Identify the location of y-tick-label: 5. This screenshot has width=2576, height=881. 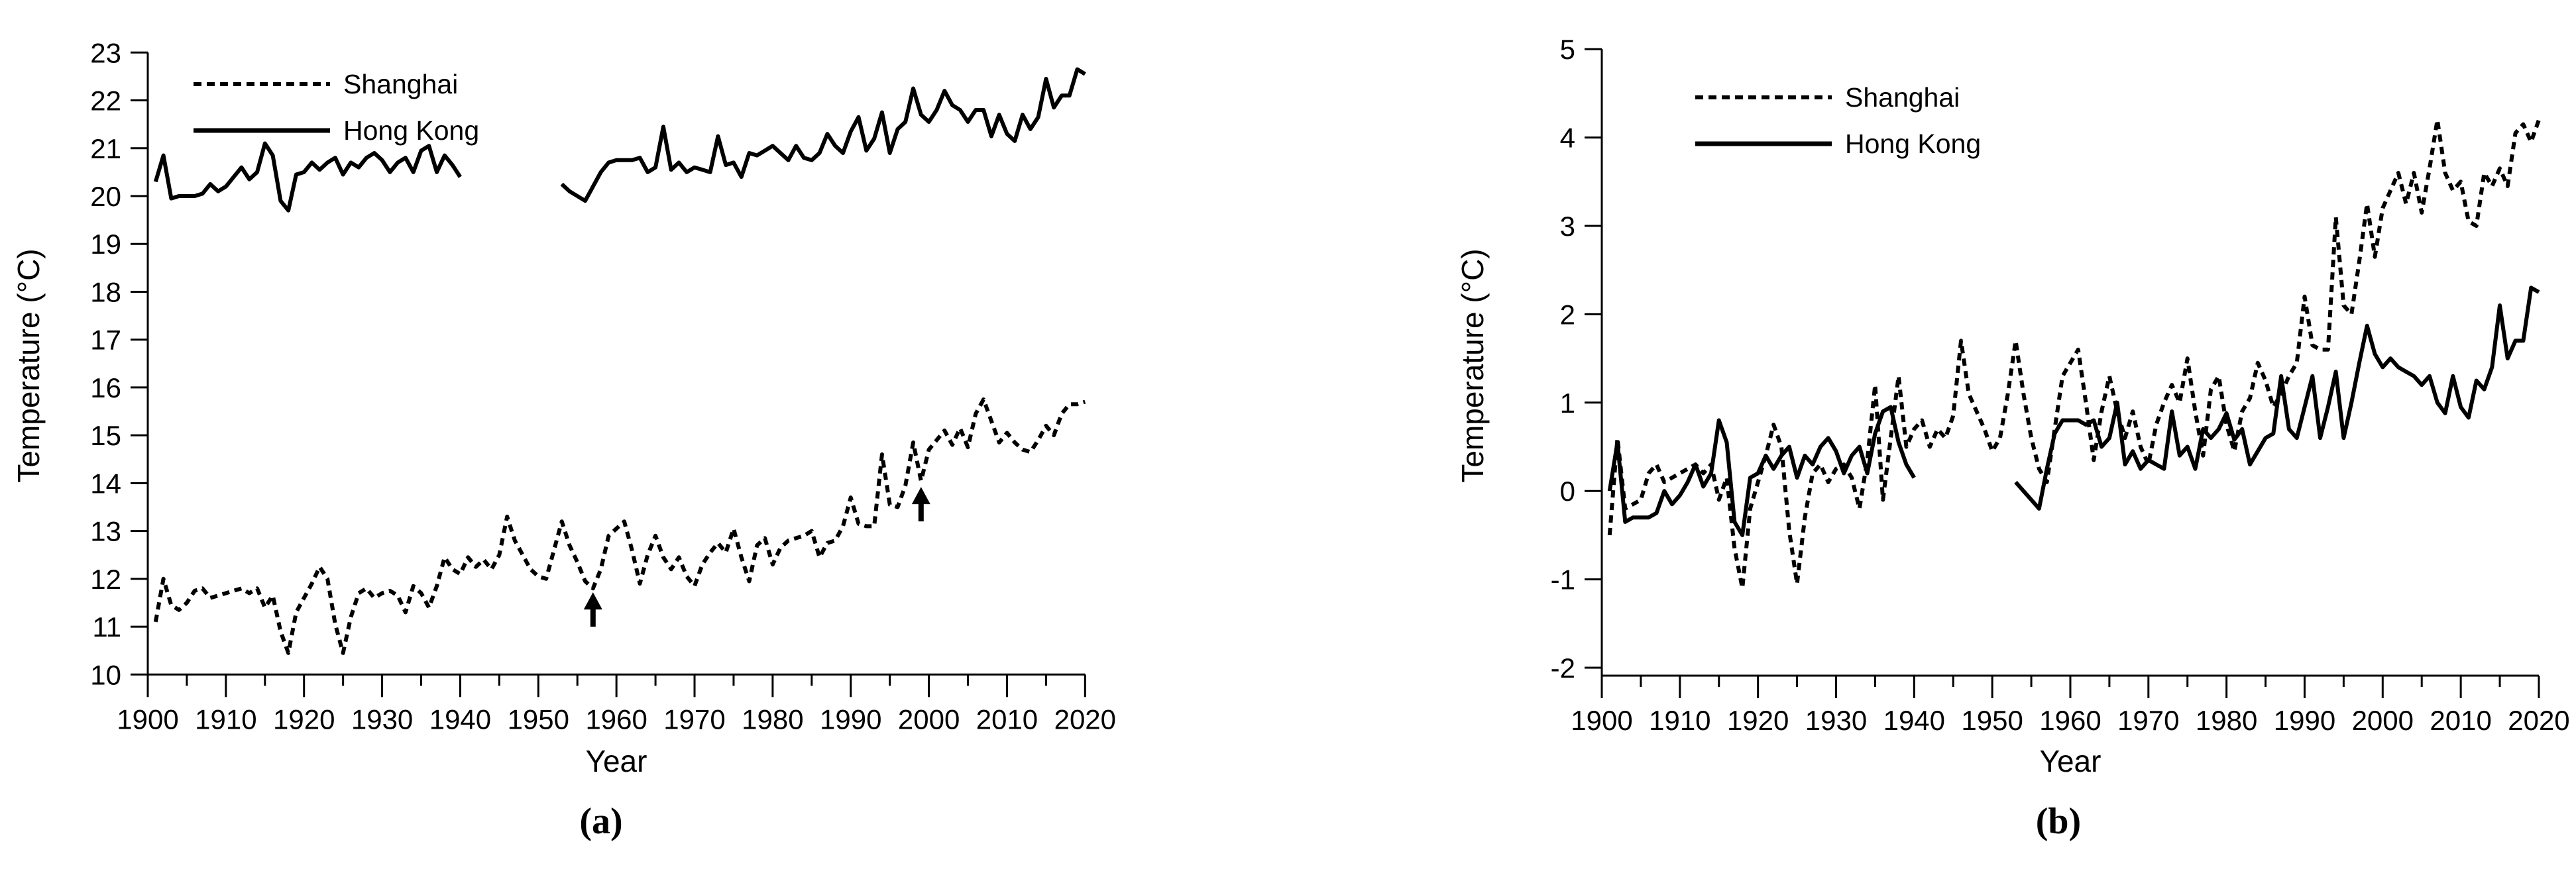
(1568, 49).